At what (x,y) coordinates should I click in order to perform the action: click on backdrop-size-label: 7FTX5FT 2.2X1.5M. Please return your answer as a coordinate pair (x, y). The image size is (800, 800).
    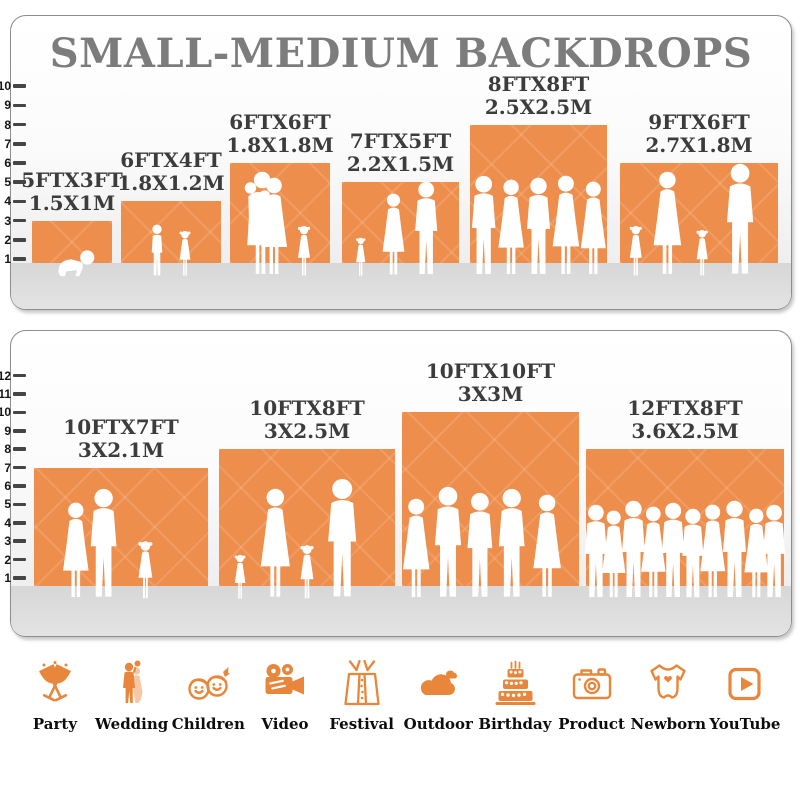
    Looking at the image, I should click on (400, 153).